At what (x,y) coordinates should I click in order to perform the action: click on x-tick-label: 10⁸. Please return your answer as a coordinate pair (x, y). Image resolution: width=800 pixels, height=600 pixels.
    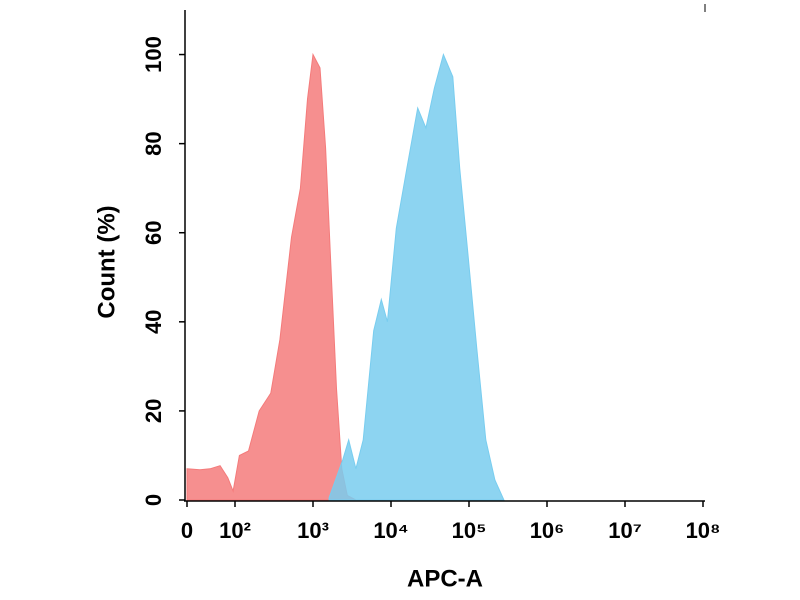
    Looking at the image, I should click on (703, 530).